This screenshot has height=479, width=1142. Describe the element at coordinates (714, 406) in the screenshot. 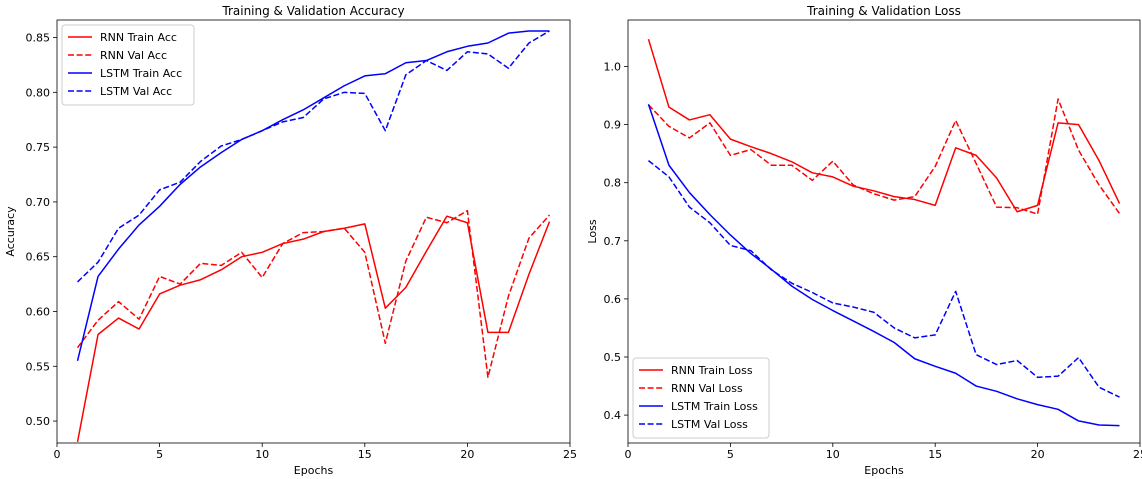

I see `legend-label: LSTM Train Loss` at that location.